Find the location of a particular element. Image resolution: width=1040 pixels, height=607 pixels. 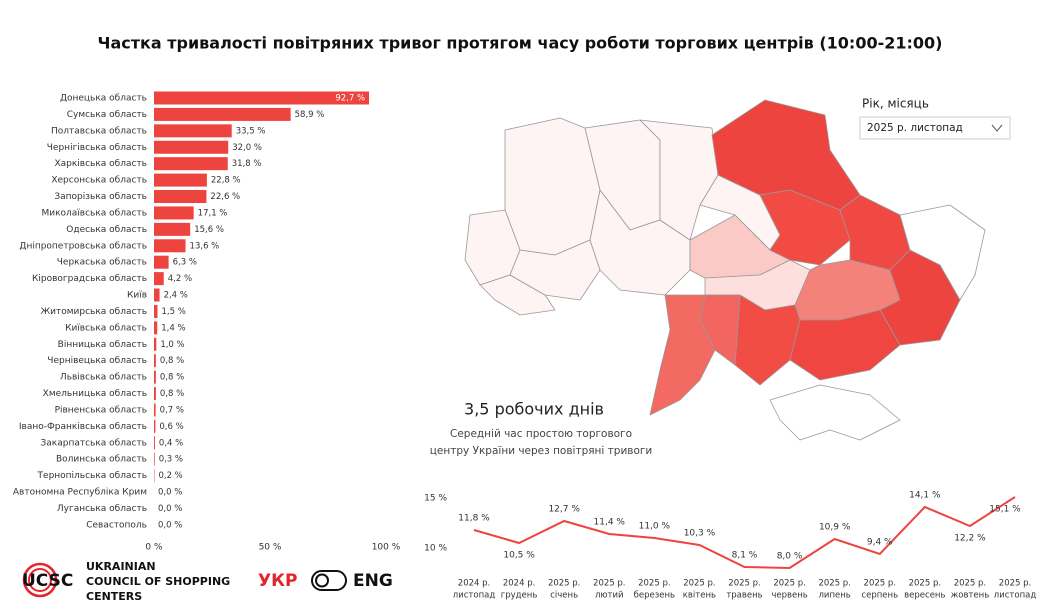

dropdown-box is located at coordinates (935, 128).